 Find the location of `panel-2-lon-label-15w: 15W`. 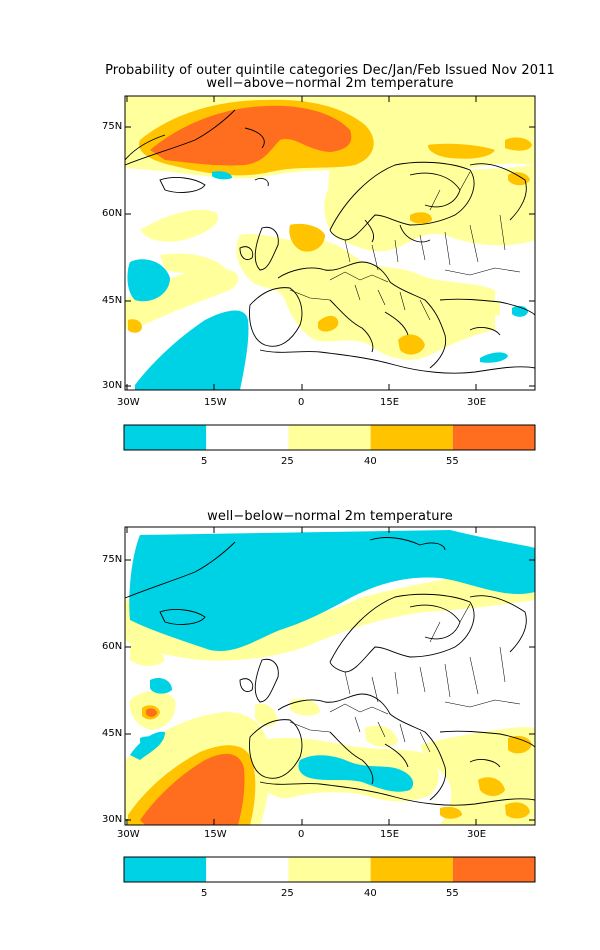

panel-2-lon-label-15w: 15W is located at coordinates (215, 834).